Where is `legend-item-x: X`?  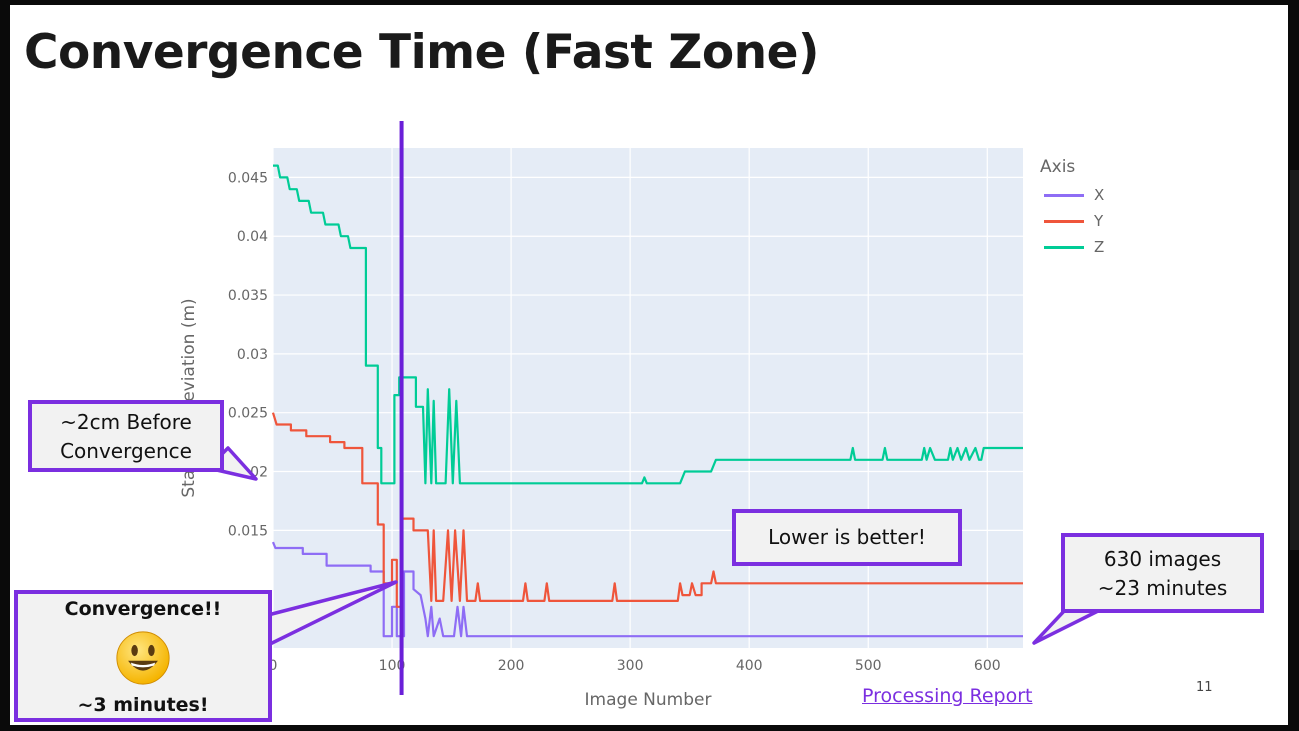 legend-item-x: X is located at coordinates (1074, 195).